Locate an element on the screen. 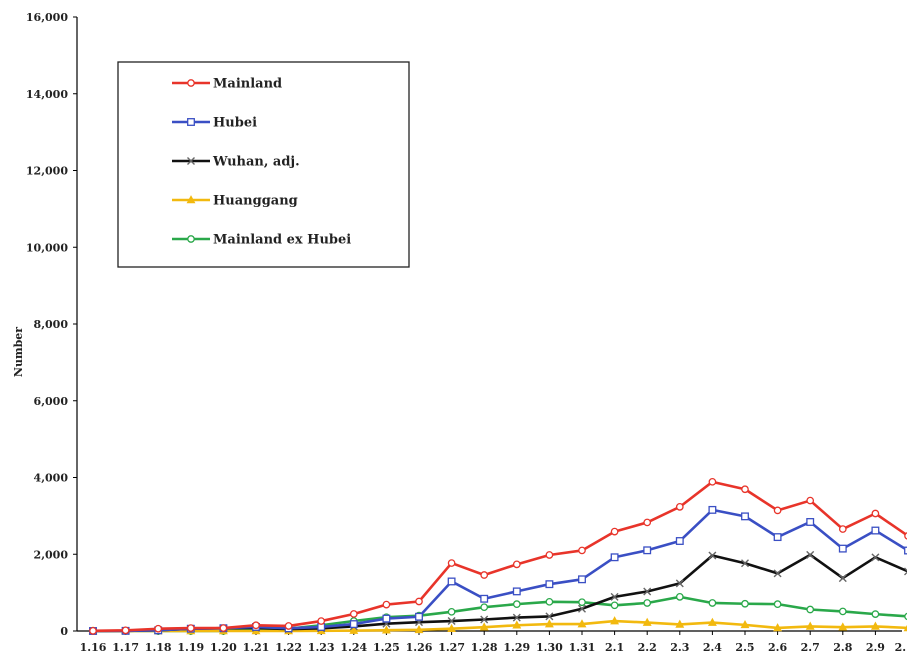 This screenshot has width=907, height=658. x-tick-label: 1.21 is located at coordinates (256, 647).